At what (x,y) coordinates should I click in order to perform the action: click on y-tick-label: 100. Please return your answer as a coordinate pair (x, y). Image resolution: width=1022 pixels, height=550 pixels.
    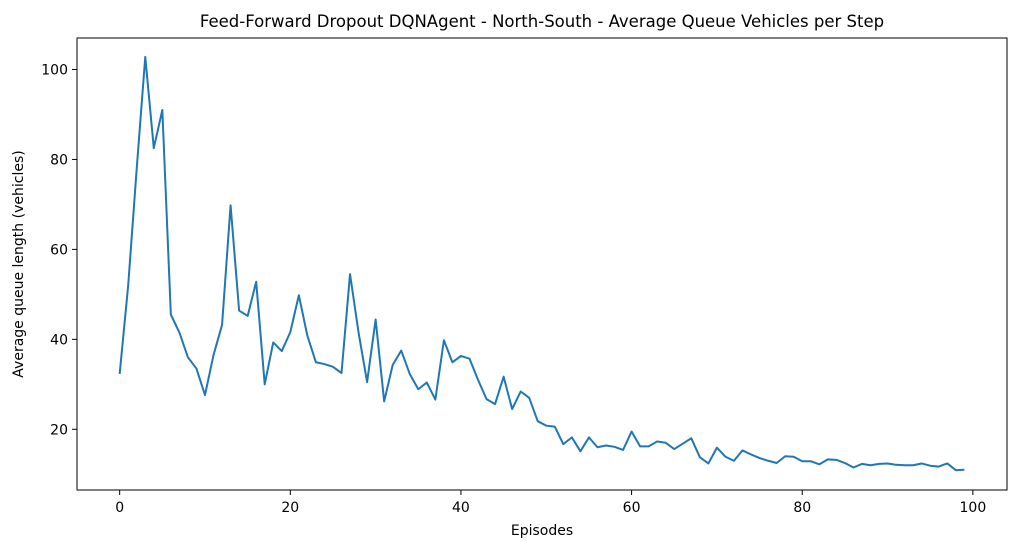
    Looking at the image, I should click on (54, 70).